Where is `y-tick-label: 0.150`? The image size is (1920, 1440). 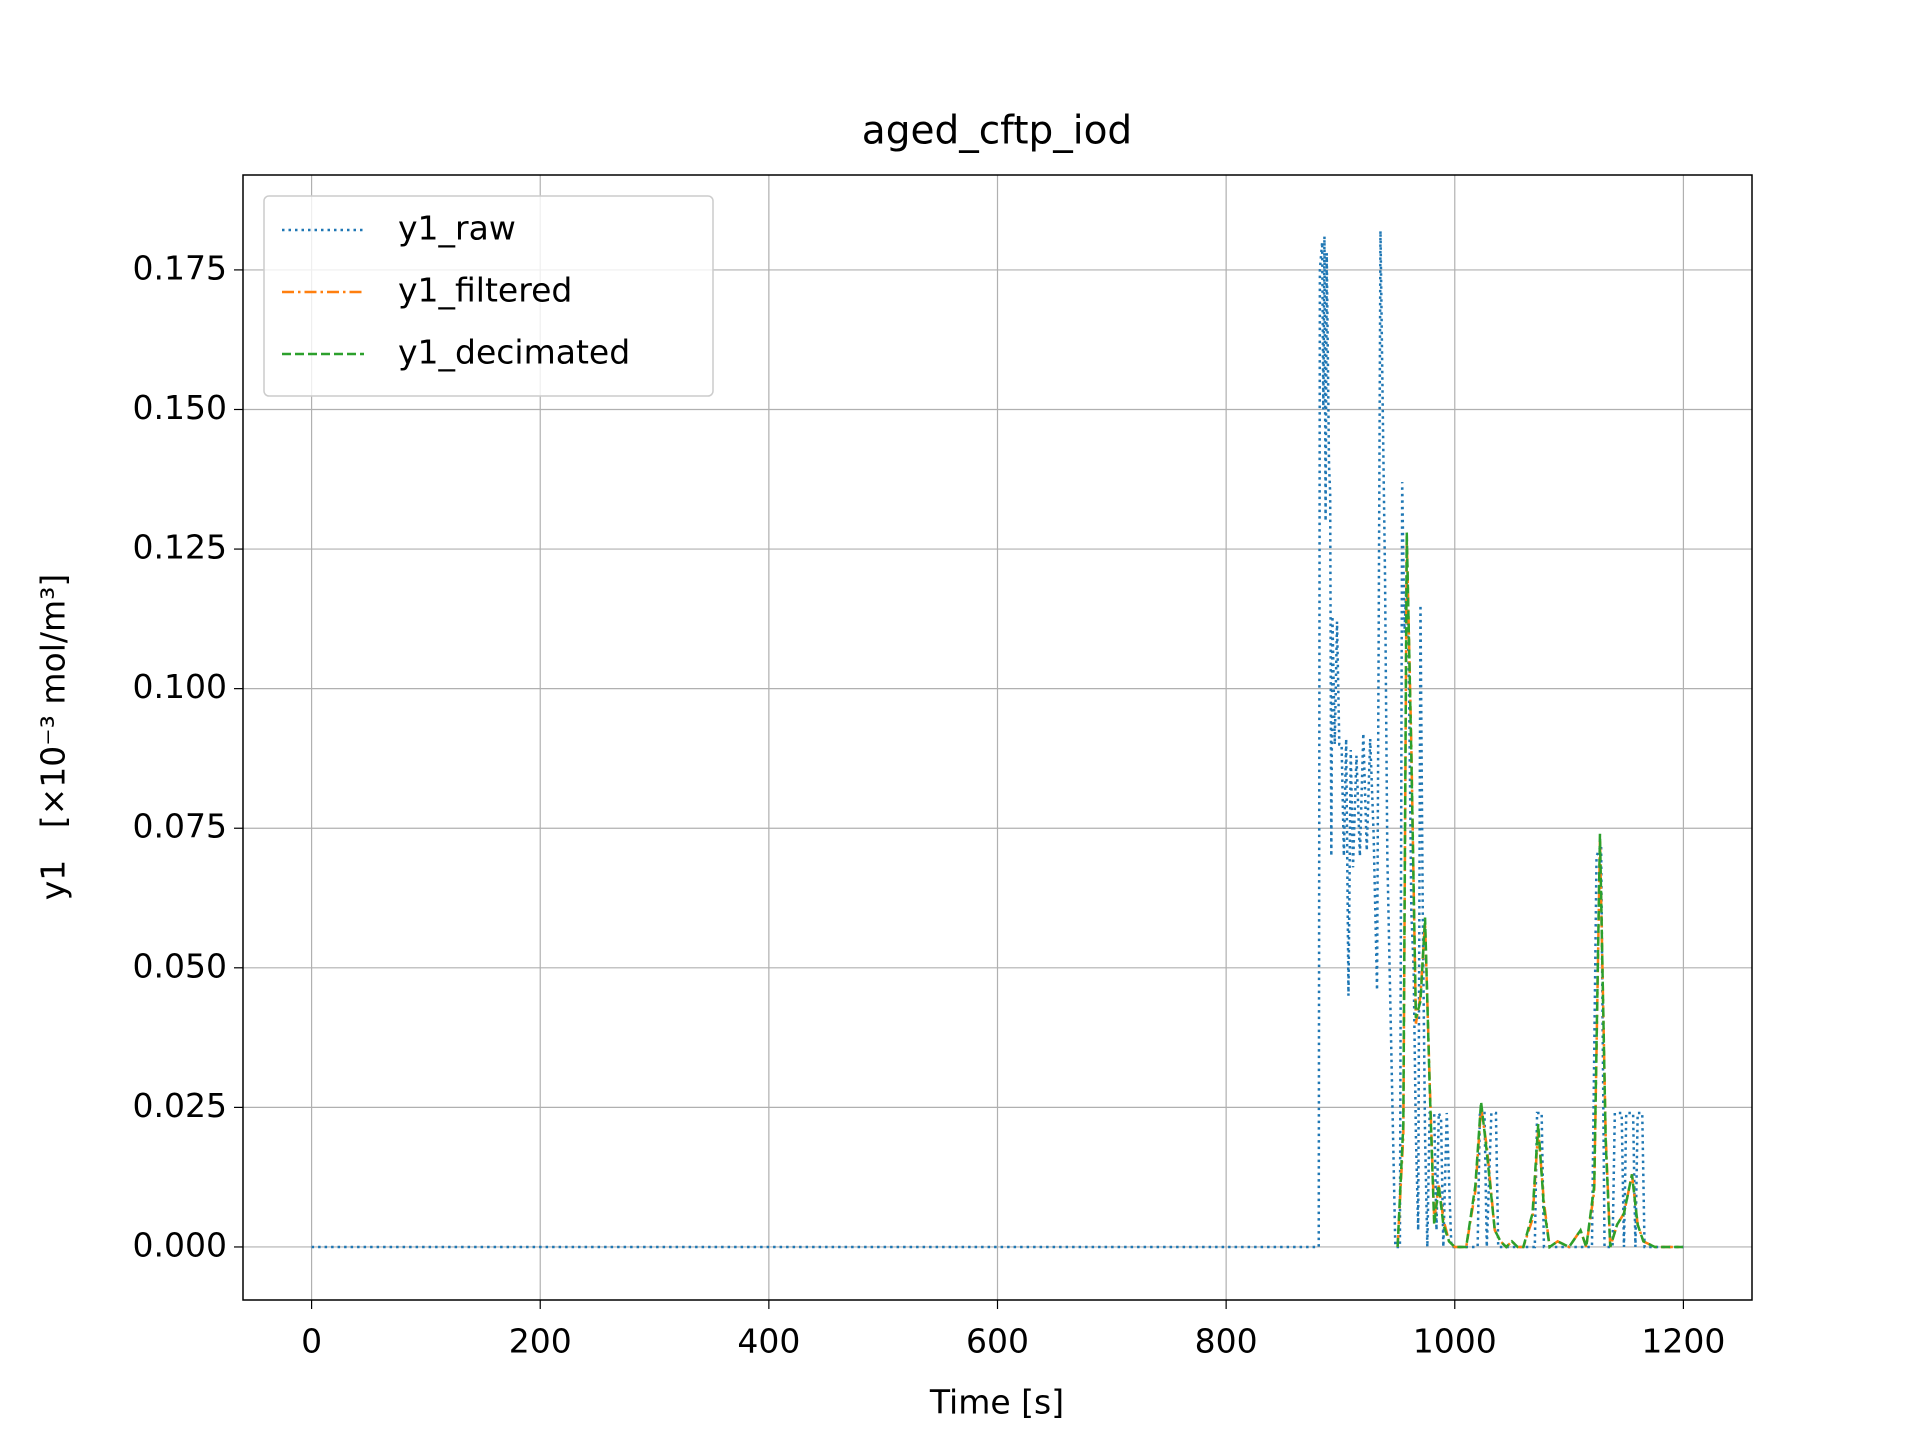
y-tick-label: 0.150 is located at coordinates (180, 407).